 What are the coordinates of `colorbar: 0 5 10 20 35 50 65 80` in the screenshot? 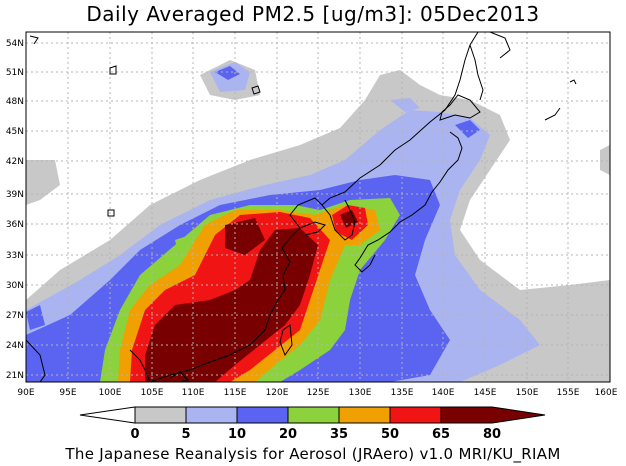 It's located at (312, 424).